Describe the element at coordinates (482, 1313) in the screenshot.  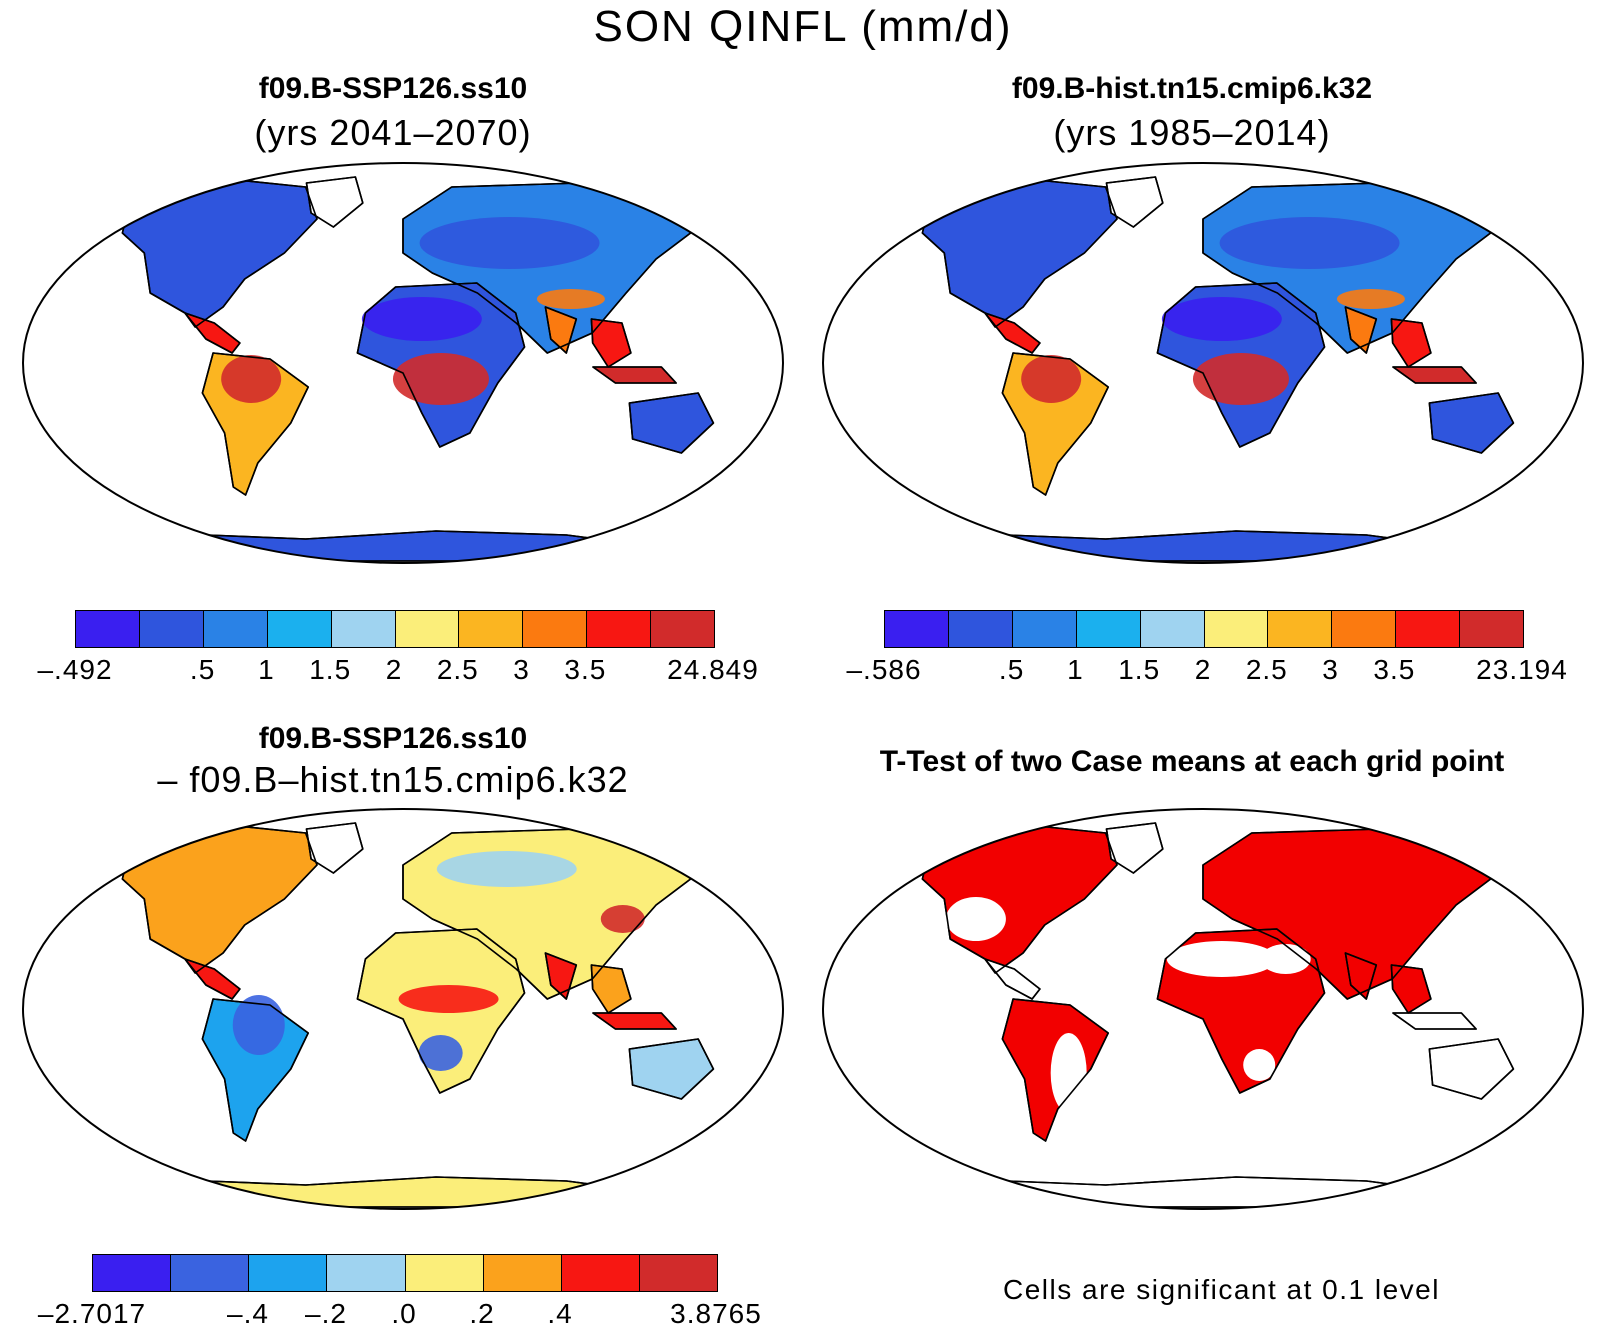
I see `colorbar-tick-label: .2` at that location.